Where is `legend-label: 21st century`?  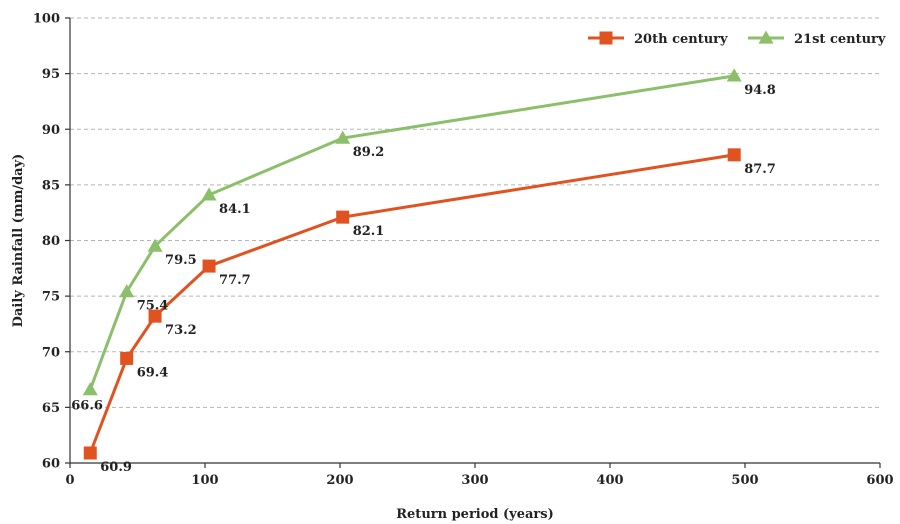 legend-label: 21st century is located at coordinates (840, 39).